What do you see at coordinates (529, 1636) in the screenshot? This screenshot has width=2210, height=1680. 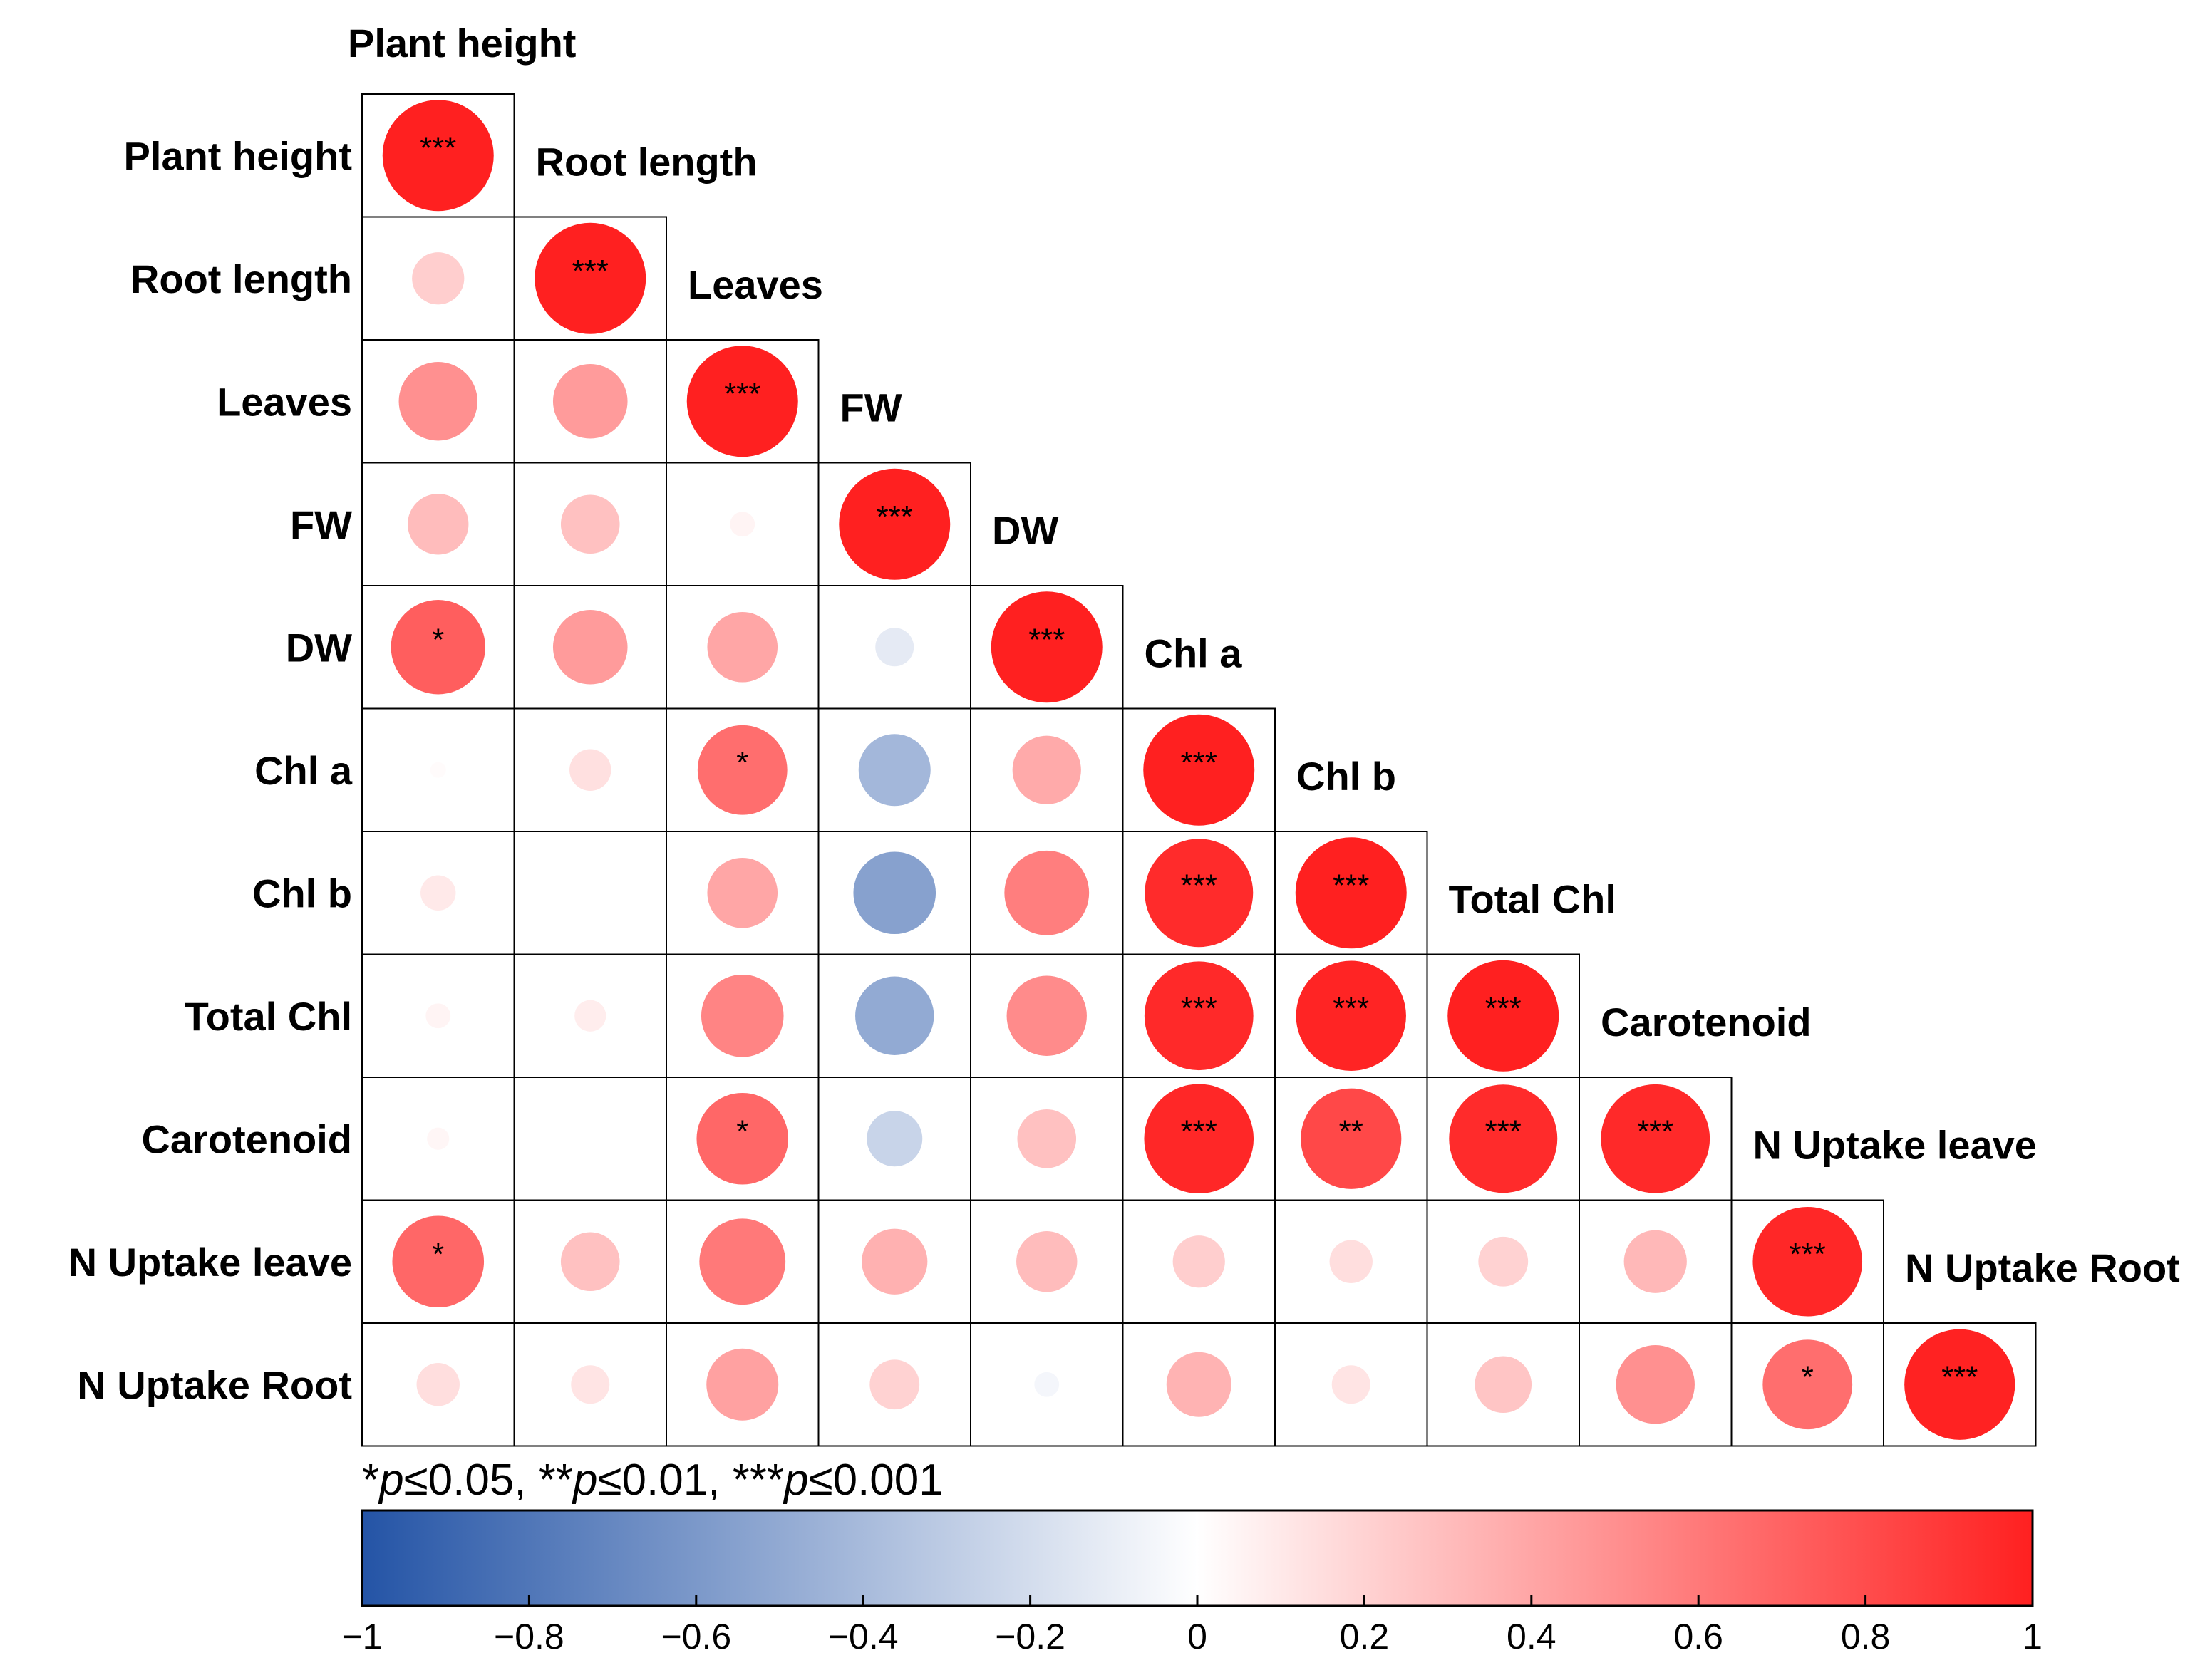 I see `colorbar-tick-label: −0.8` at bounding box center [529, 1636].